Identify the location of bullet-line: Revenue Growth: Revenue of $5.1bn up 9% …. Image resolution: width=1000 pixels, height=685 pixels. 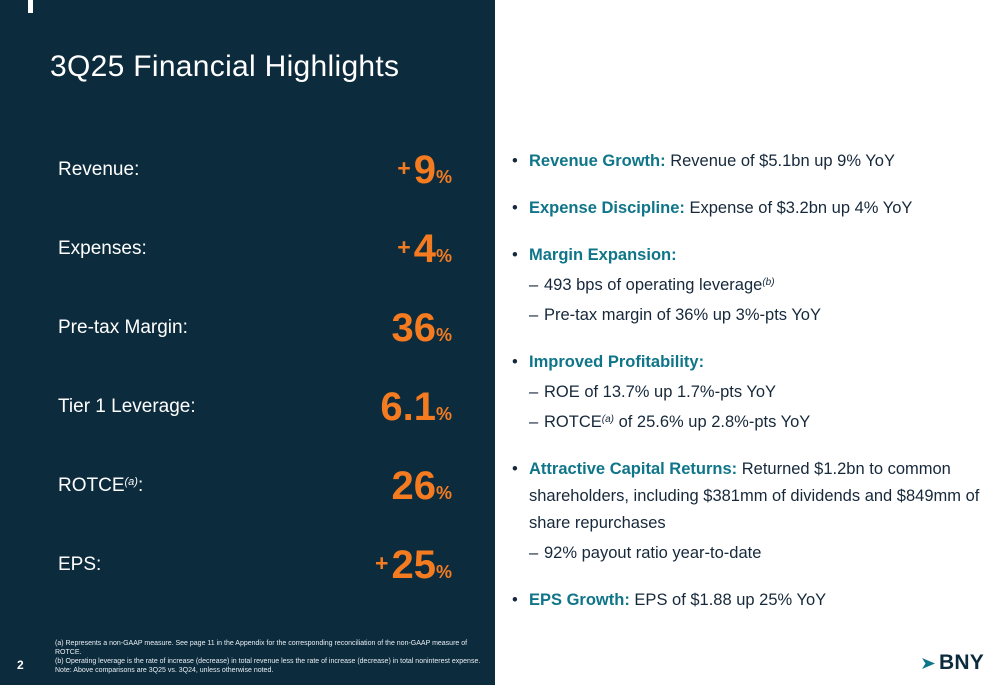
(751, 161).